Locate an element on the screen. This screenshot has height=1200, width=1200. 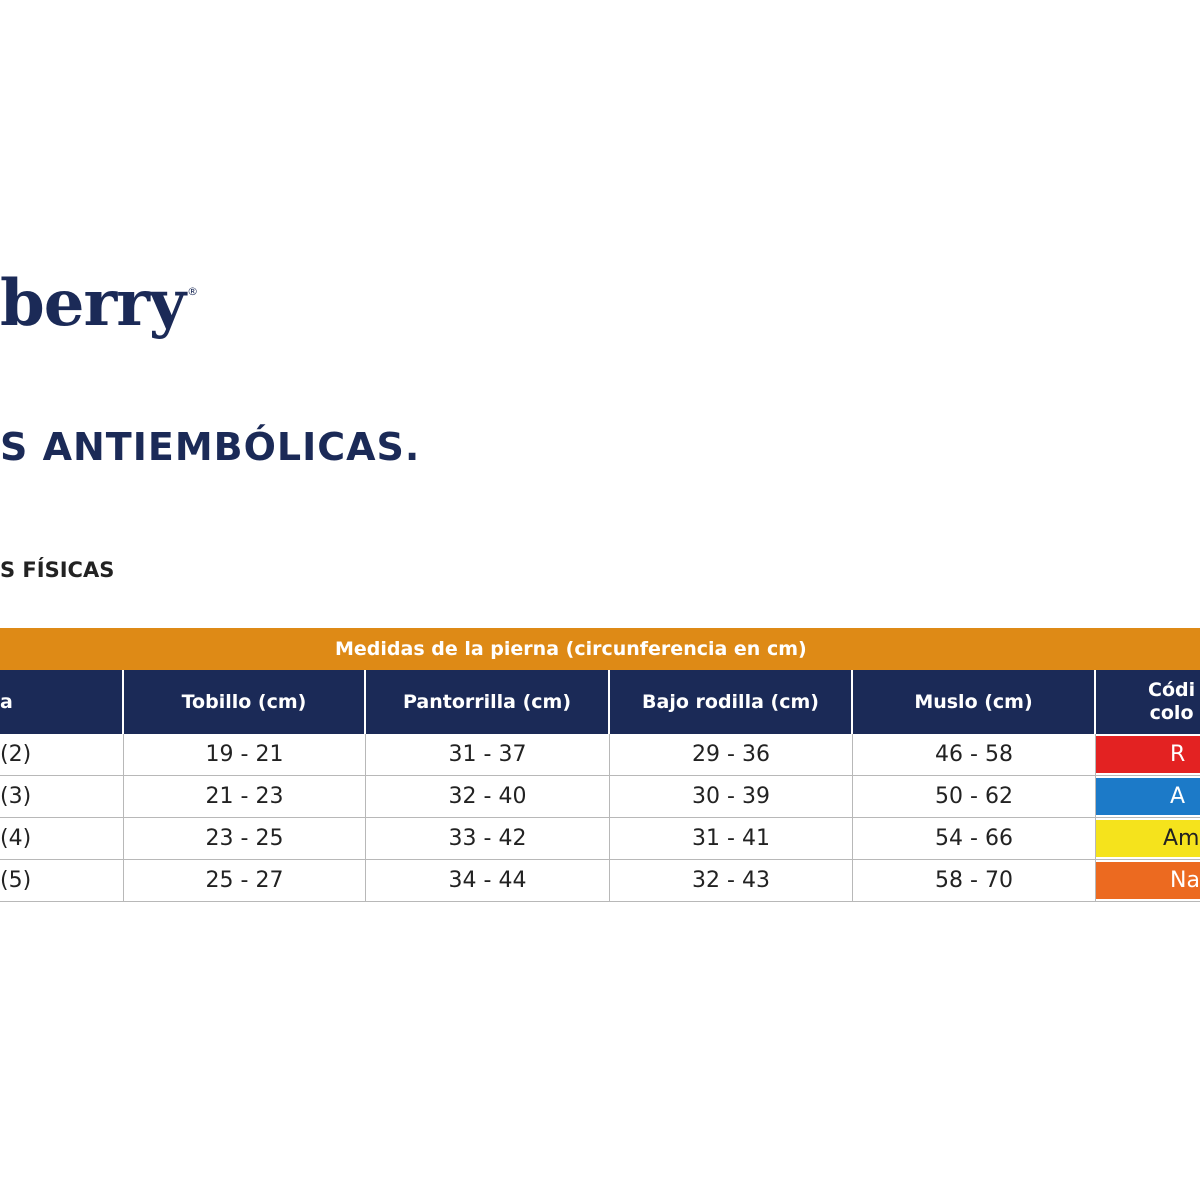
page-title: S ANTIEMBÓLICAS. is located at coordinates (210, 447).